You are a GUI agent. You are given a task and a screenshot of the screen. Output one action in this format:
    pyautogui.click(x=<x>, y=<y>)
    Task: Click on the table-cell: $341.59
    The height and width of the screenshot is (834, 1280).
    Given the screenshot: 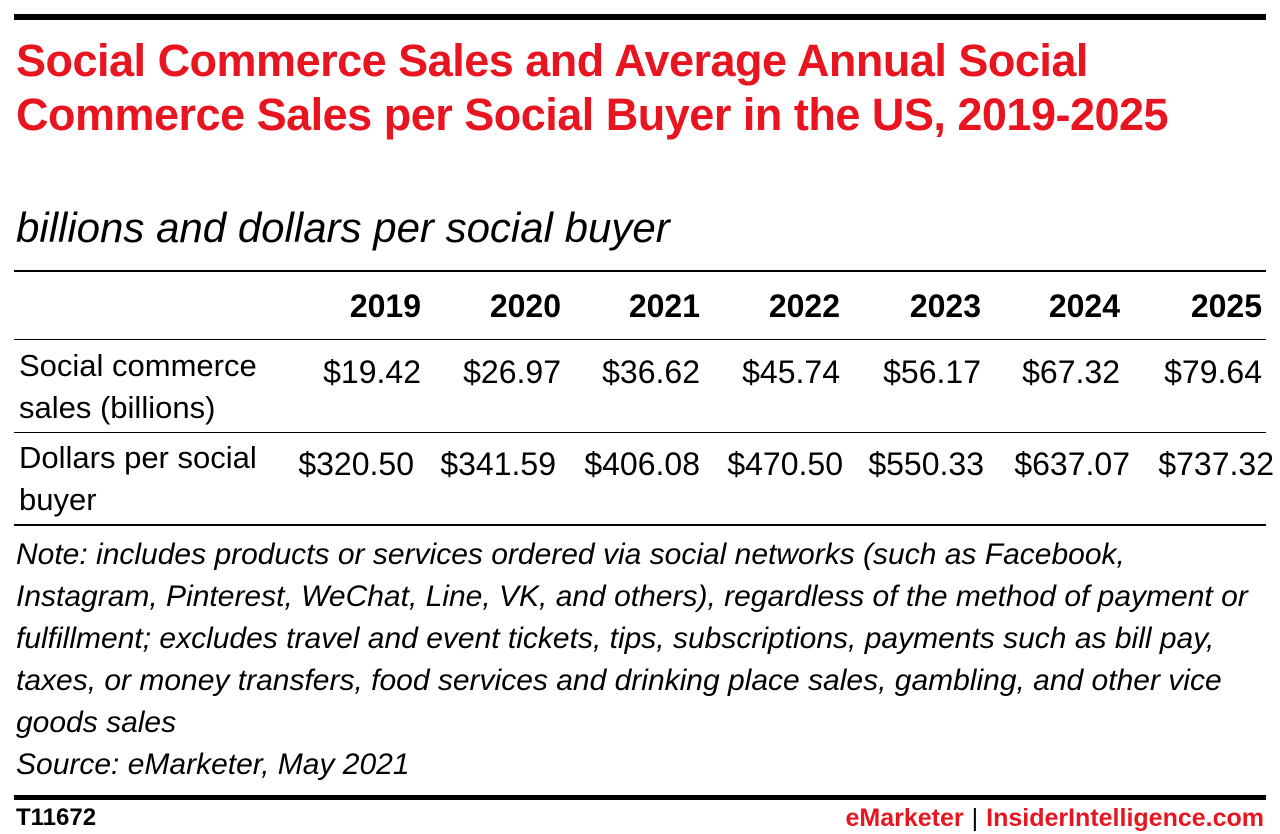 What is the action you would take?
    pyautogui.click(x=498, y=464)
    